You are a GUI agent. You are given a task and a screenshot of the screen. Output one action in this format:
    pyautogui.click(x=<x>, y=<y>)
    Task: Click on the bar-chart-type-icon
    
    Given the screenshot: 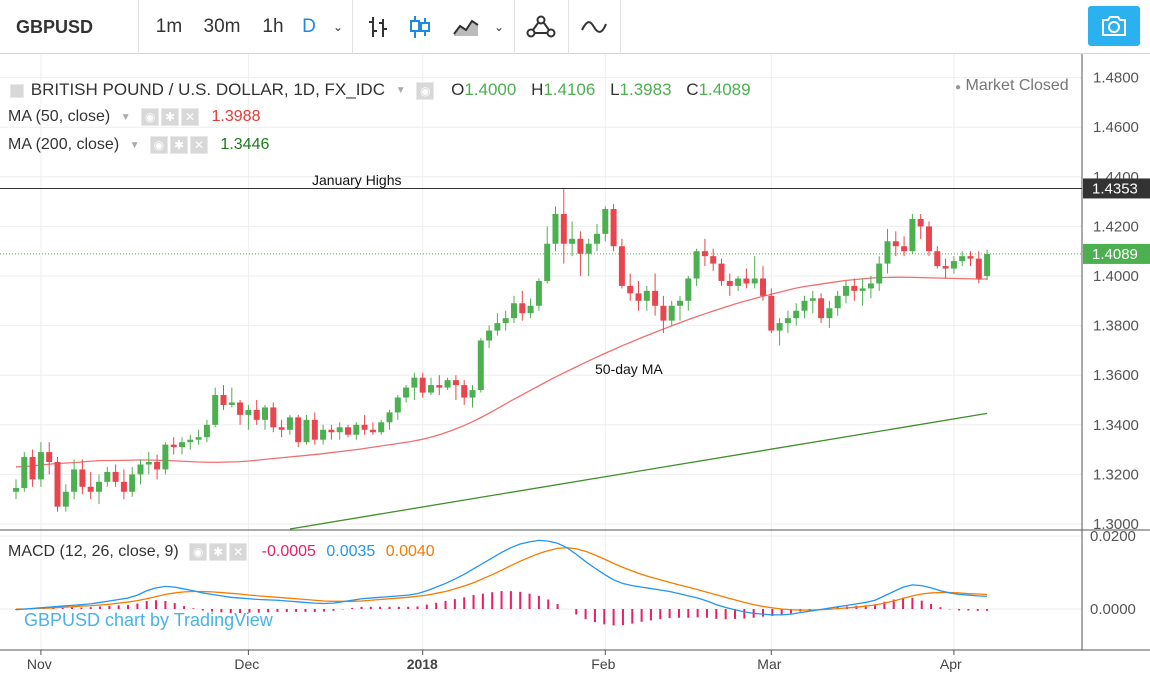 What is the action you would take?
    pyautogui.click(x=378, y=27)
    